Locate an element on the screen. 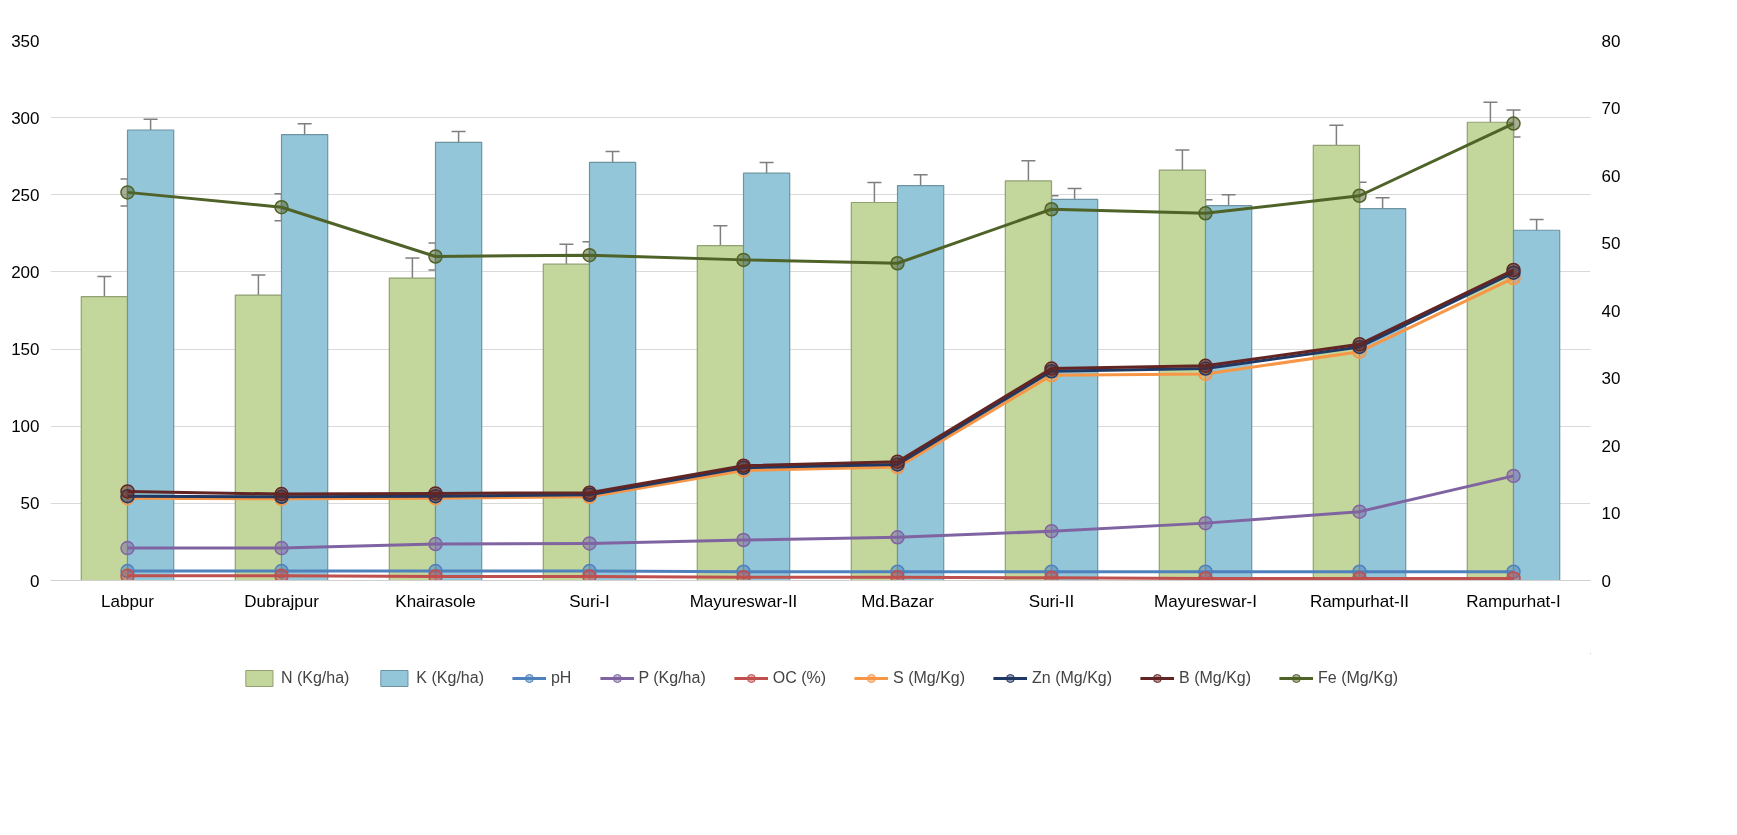 The height and width of the screenshot is (835, 1737). y2-tick-label: 50 is located at coordinates (1611, 243).